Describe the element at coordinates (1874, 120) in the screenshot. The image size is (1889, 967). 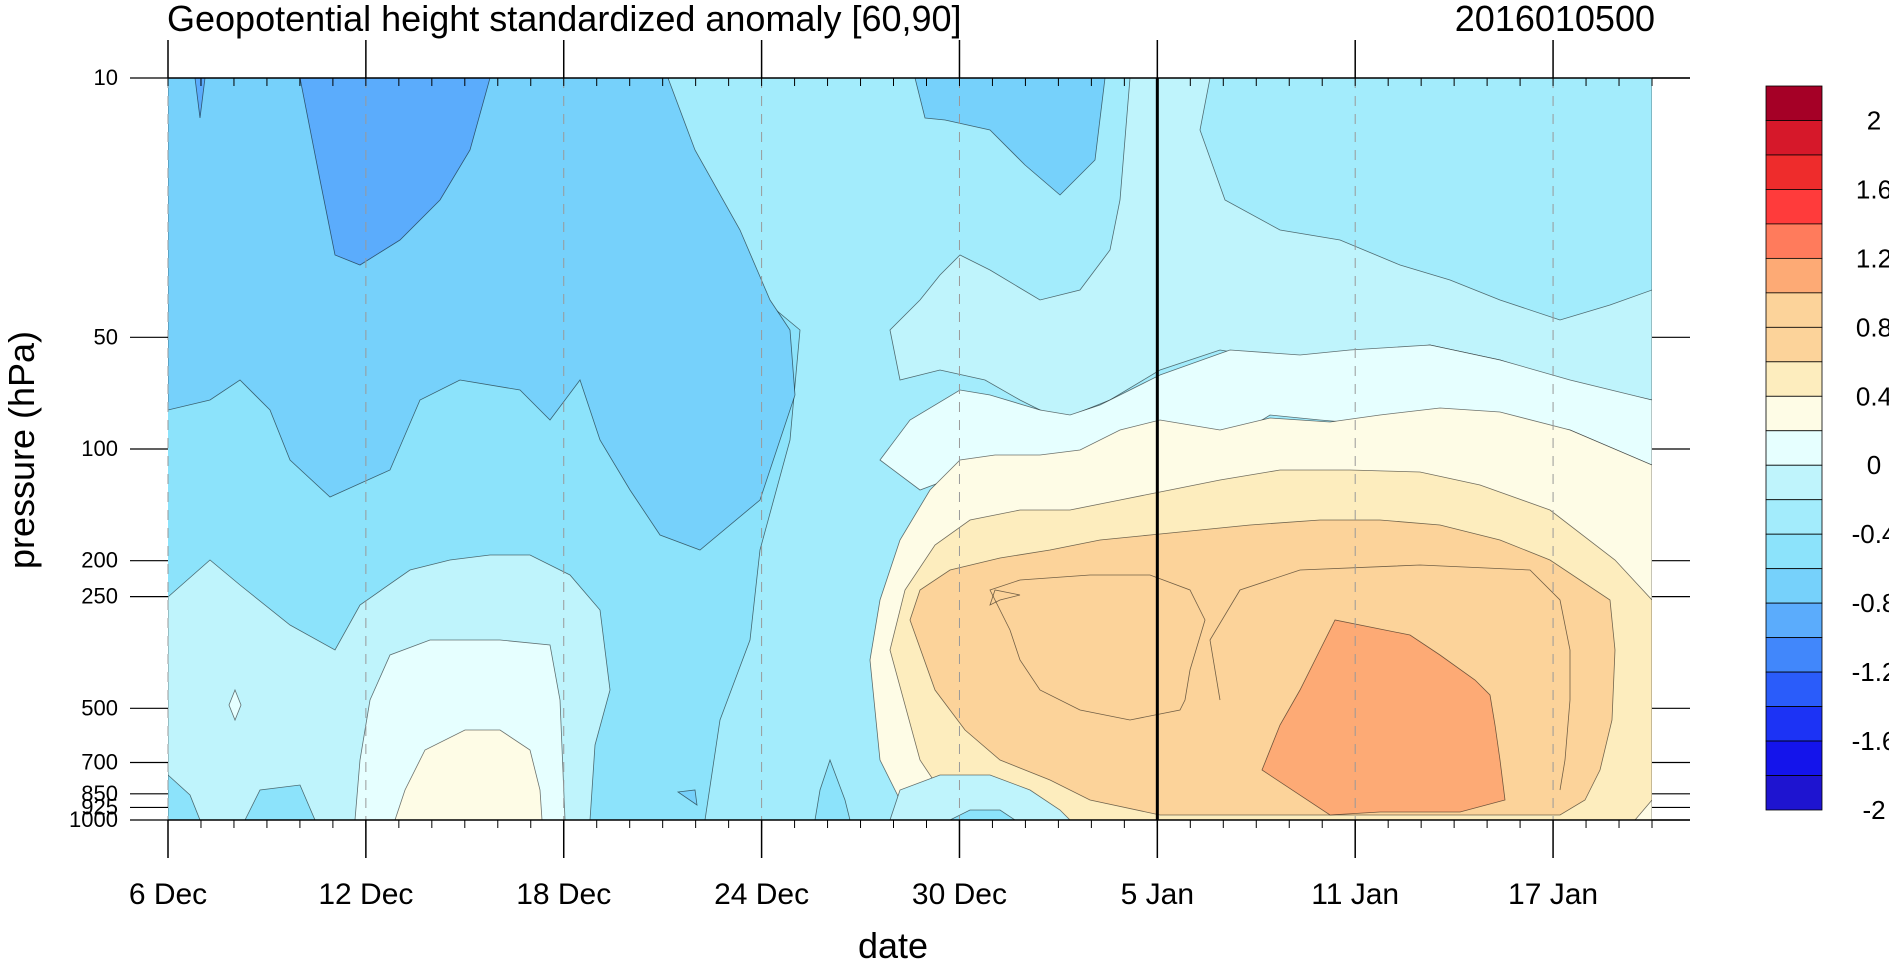
I see `colorbar-label: 2` at that location.